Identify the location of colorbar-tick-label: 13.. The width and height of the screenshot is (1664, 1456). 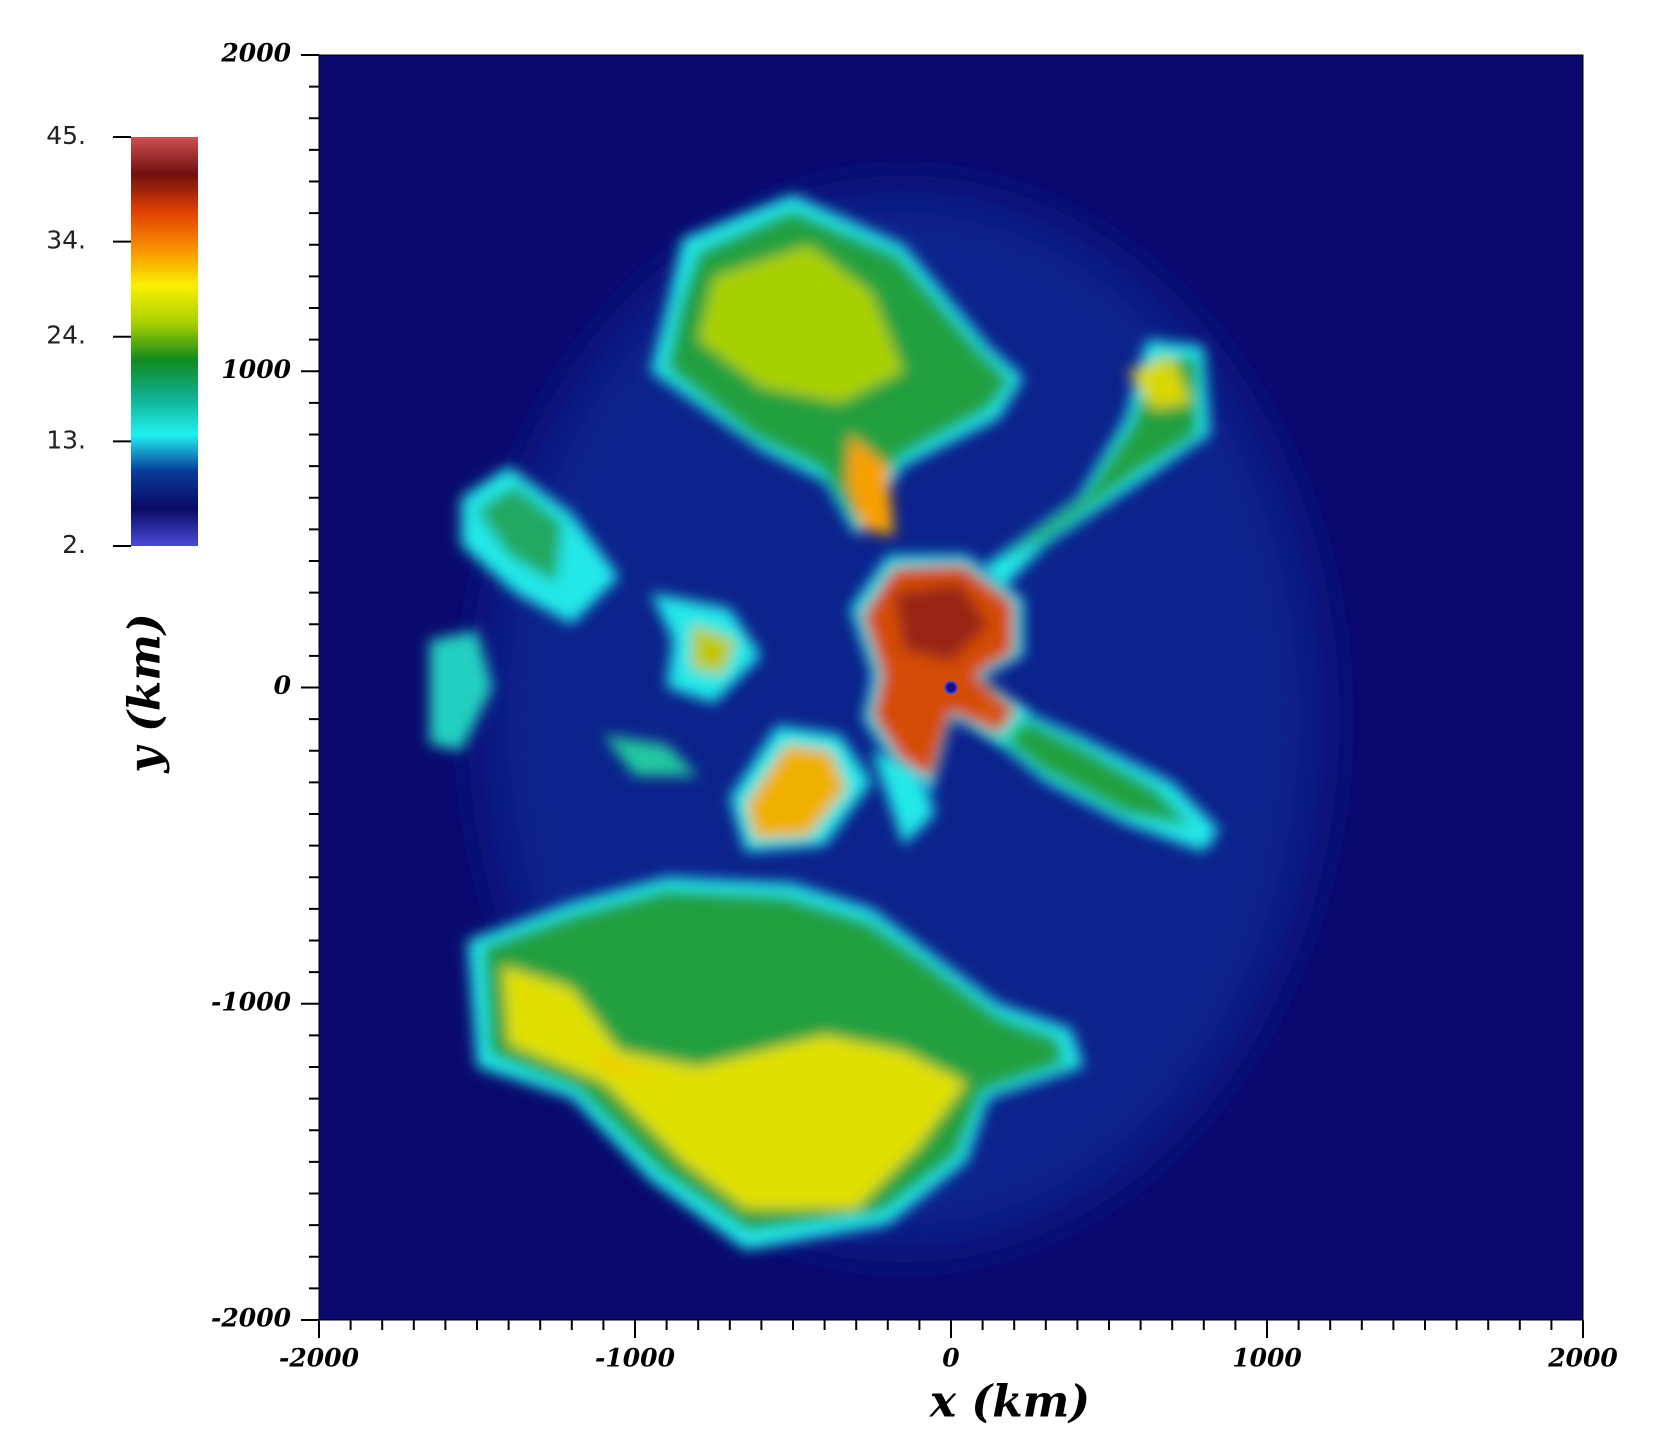
(66, 439).